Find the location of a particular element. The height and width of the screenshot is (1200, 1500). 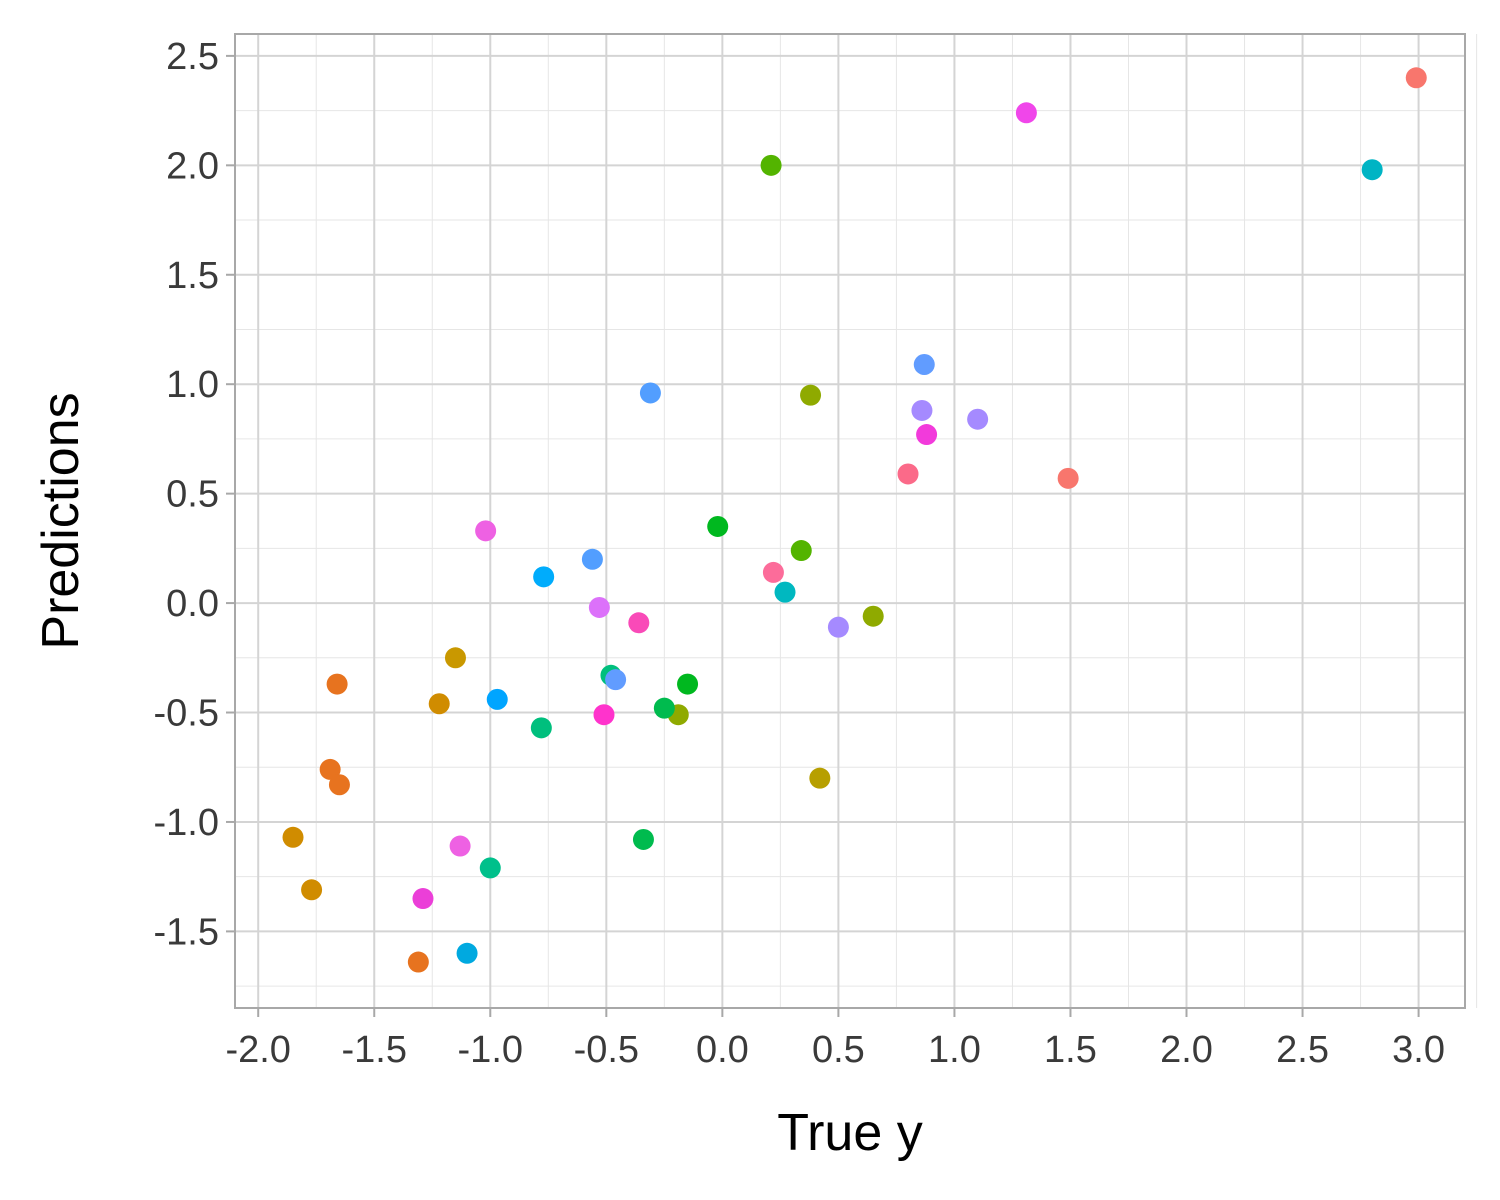

y-tick-label: 2.5 is located at coordinates (192, 57).